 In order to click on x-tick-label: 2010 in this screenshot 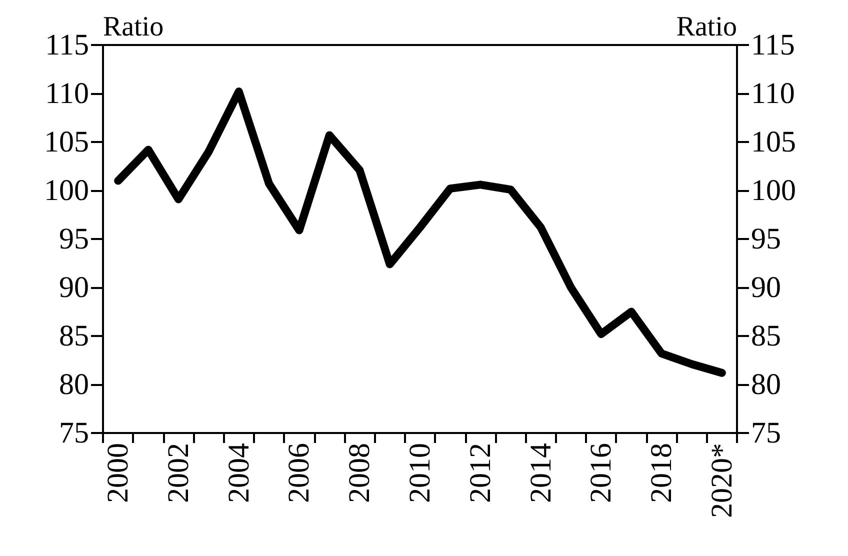, I will do `click(420, 473)`.